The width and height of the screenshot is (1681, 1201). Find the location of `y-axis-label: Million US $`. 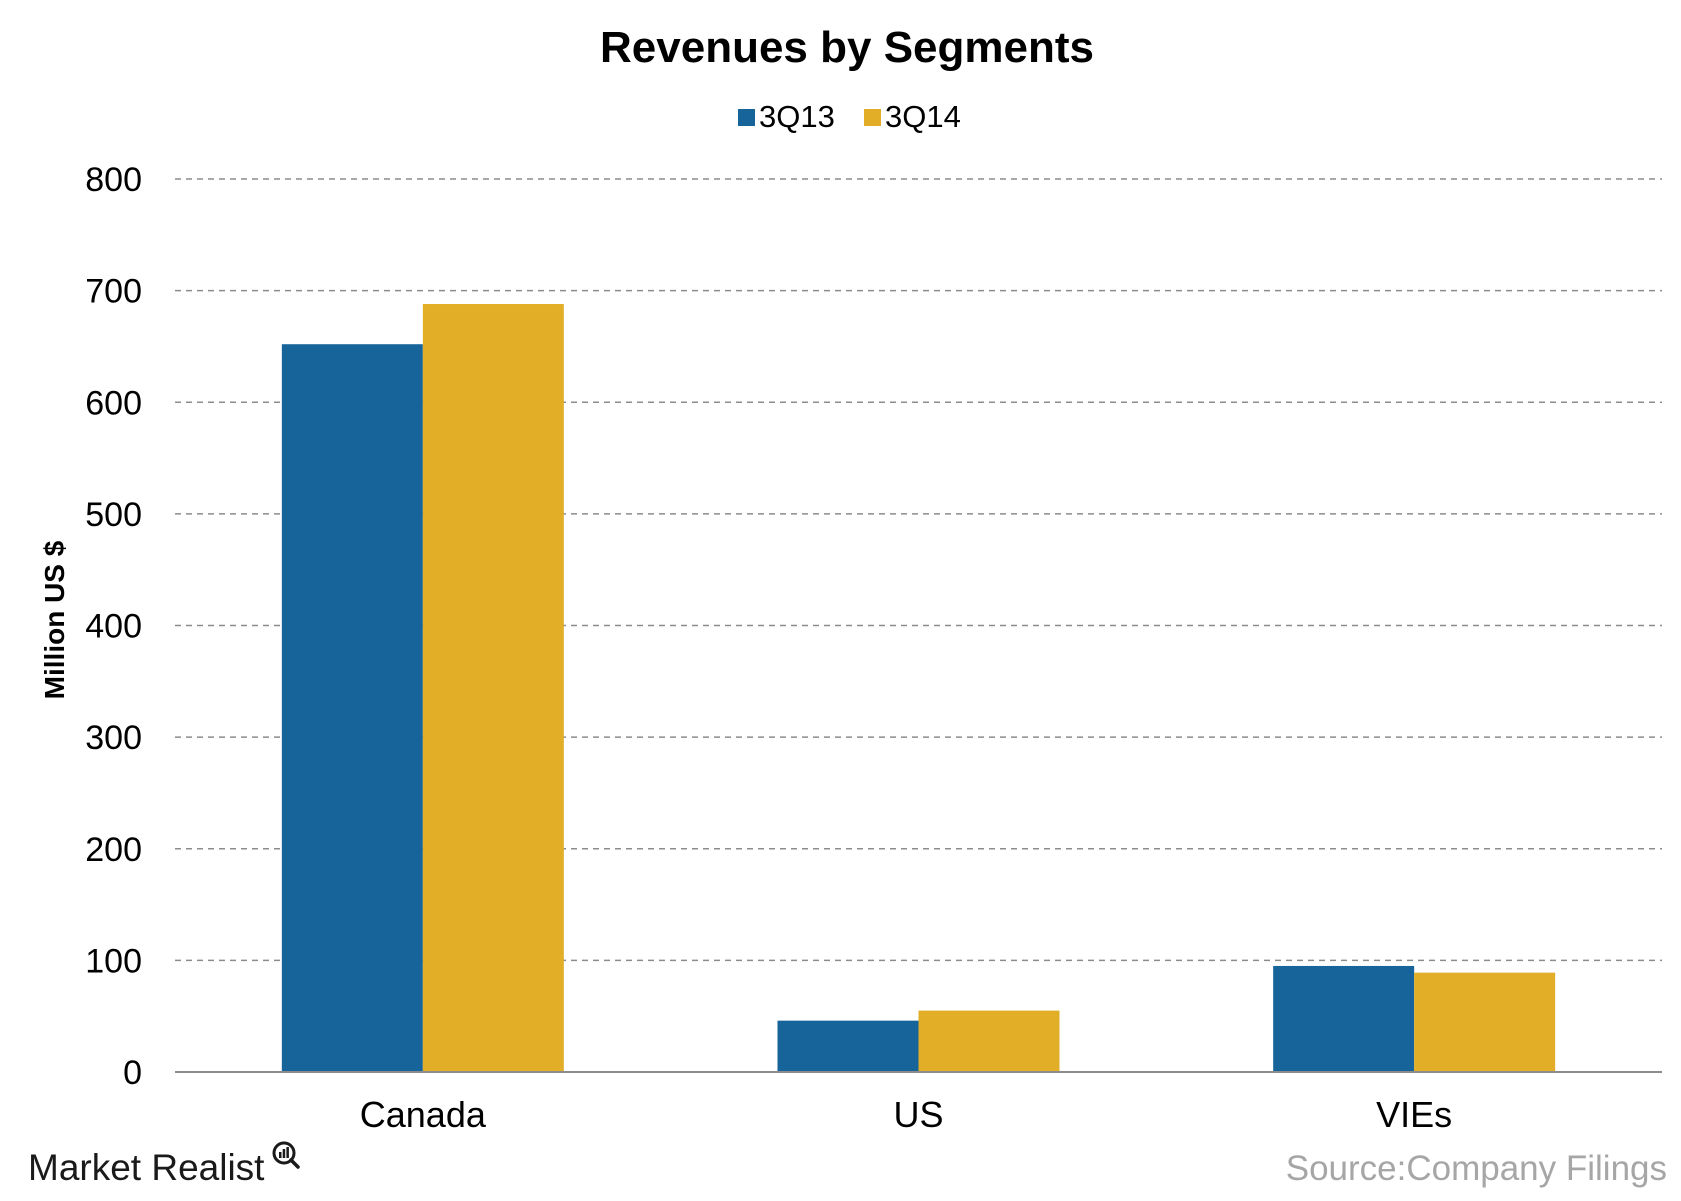

y-axis-label: Million US $ is located at coordinates (54, 619).